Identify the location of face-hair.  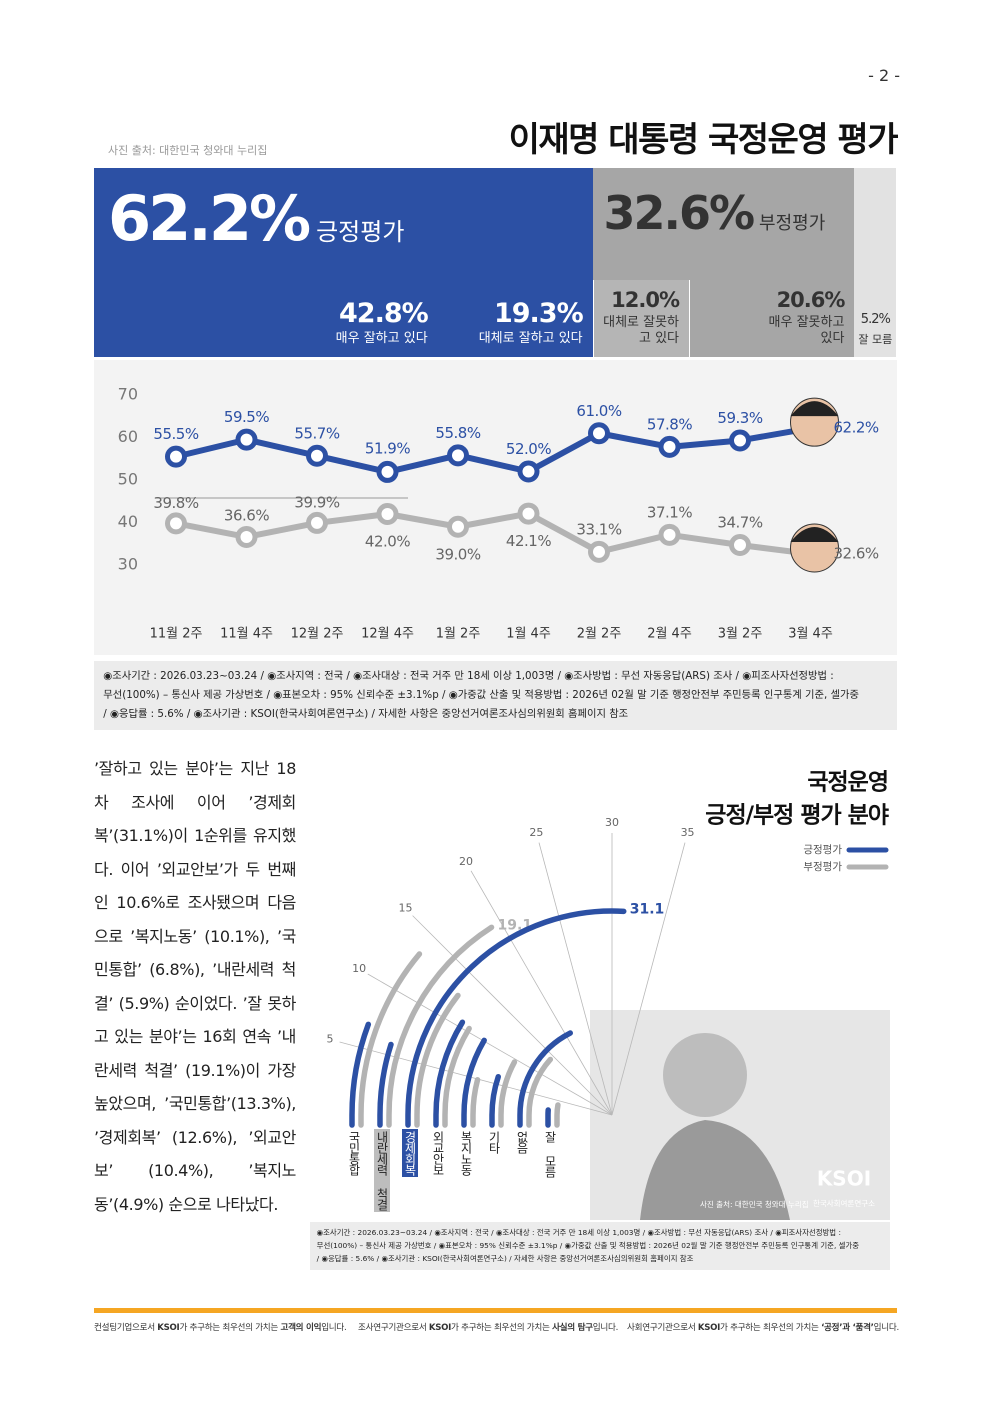
(814, 409).